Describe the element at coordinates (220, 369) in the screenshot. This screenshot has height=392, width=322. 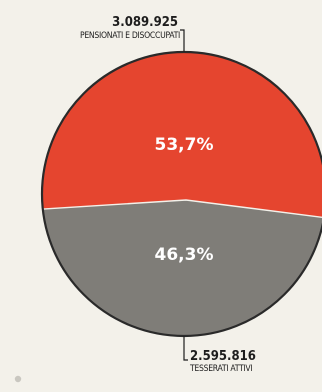
I see `category-label-tesserati: TESSERATI ATTIVI` at that location.